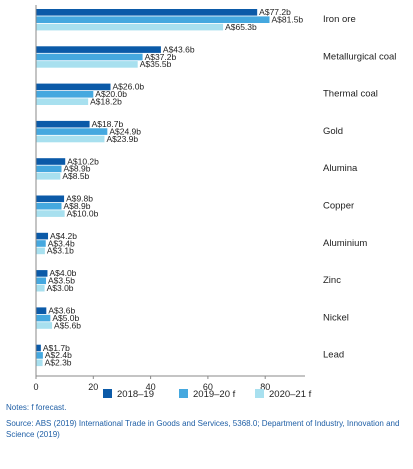 The height and width of the screenshot is (469, 413). What do you see at coordinates (58, 355) in the screenshot?
I see `data-label: A$2.4b` at bounding box center [58, 355].